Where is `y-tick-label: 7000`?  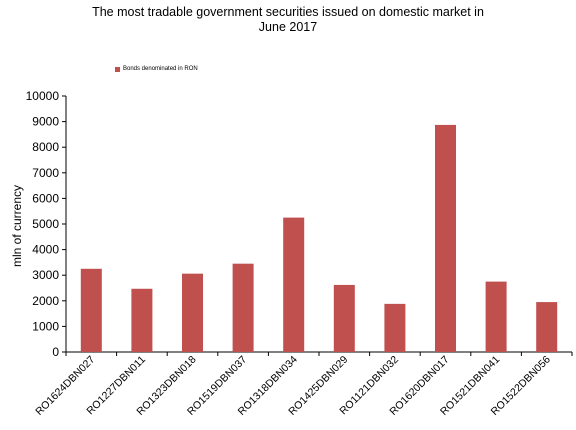
y-tick-label: 7000 is located at coordinates (45, 173).